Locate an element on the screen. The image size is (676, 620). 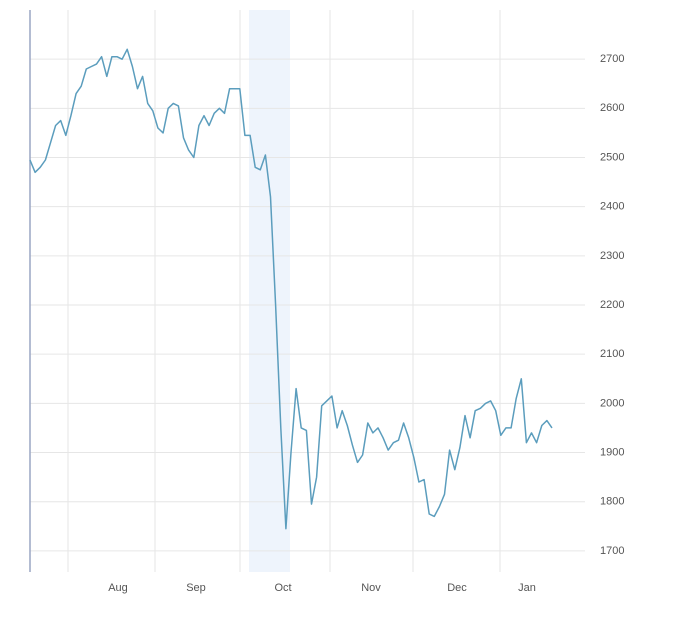
y-tick-label: 1900 is located at coordinates (612, 452).